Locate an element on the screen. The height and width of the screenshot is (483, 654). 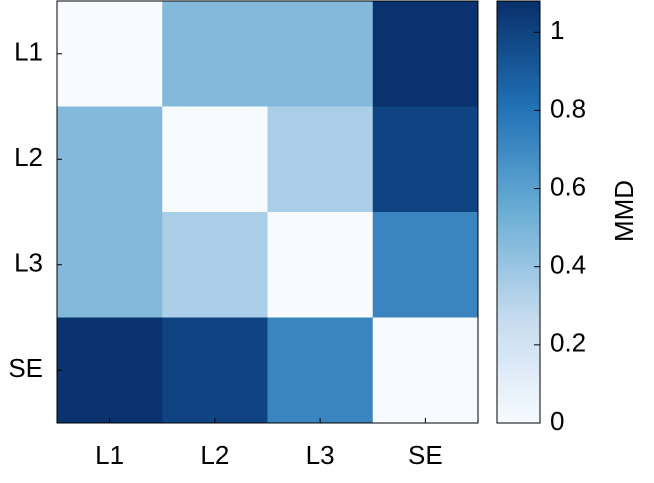
colorbar-tick-label: 0.4 is located at coordinates (568, 265).